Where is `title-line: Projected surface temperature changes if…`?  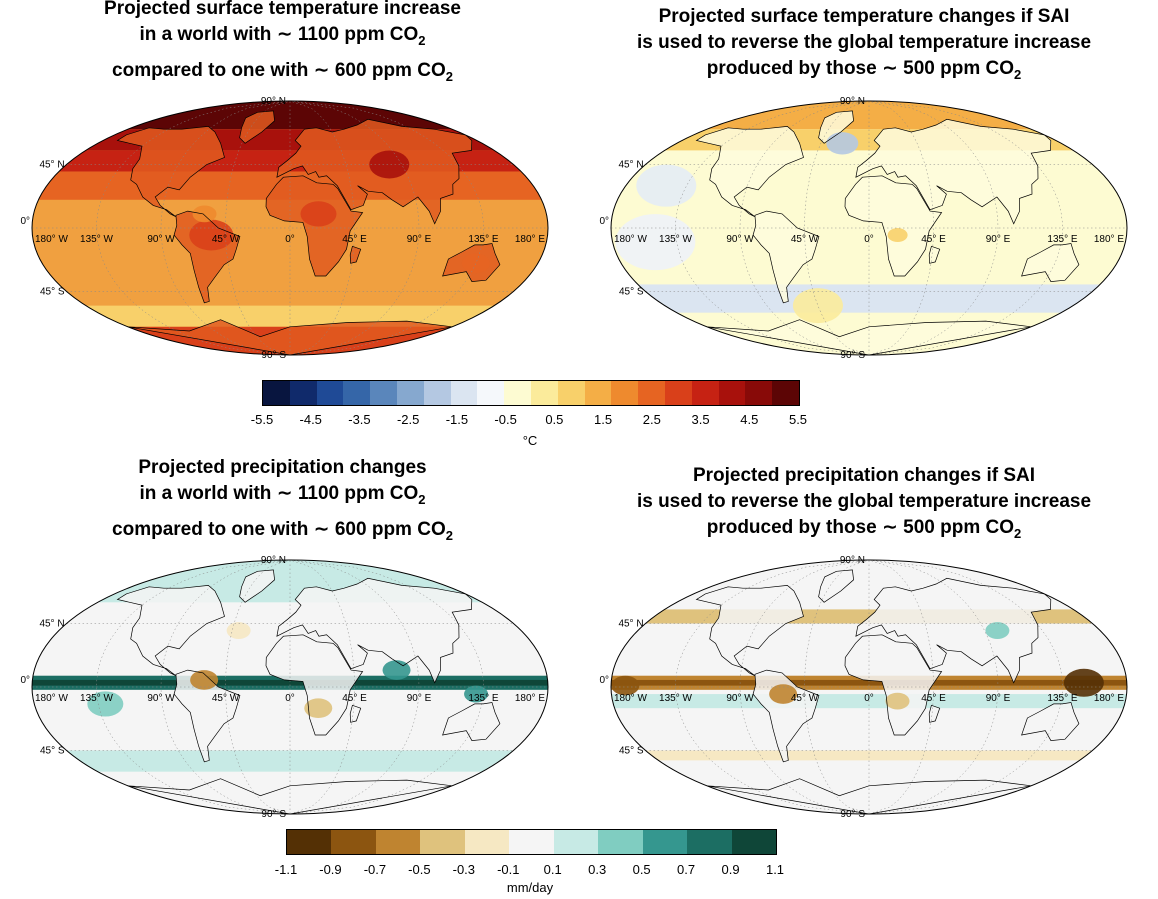 title-line: Projected surface temperature changes if… is located at coordinates (864, 16).